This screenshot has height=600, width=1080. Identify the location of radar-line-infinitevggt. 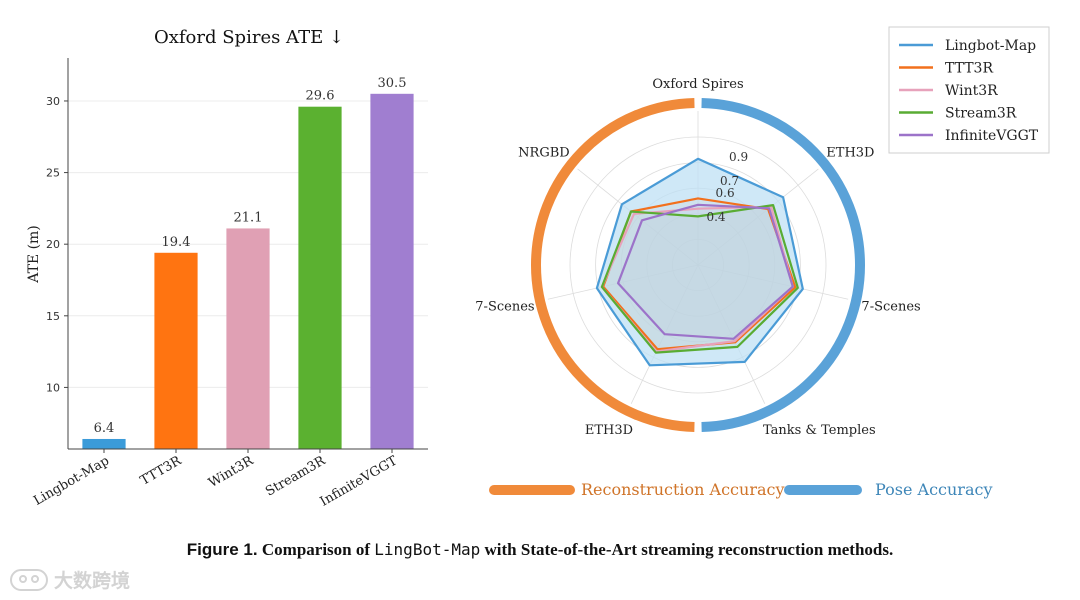
(705, 271).